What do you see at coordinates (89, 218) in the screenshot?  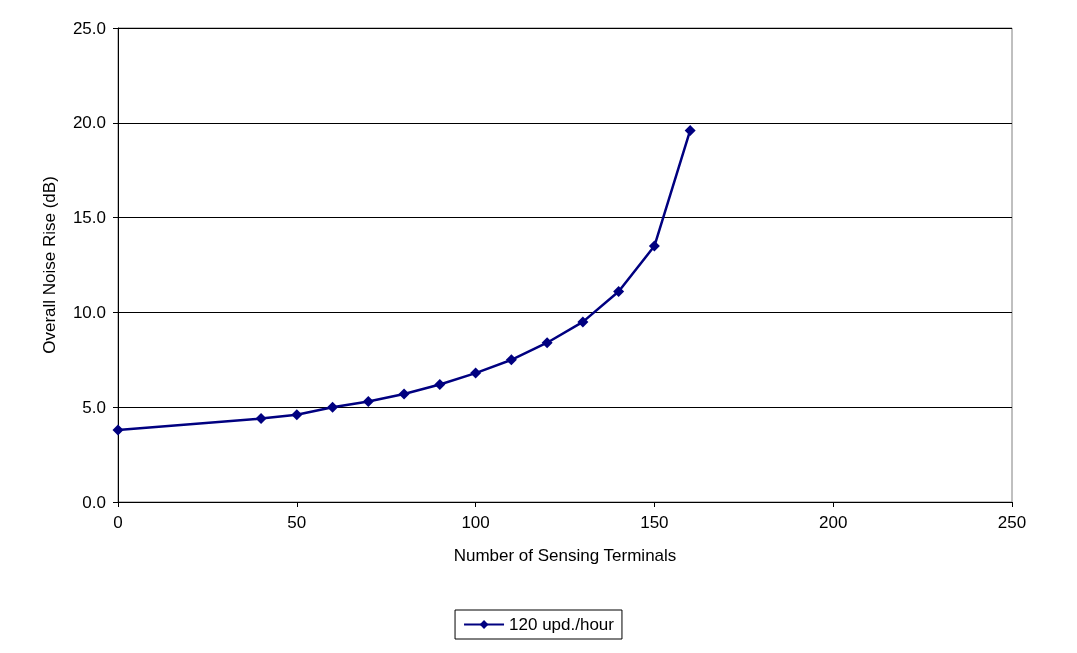 I see `y-tick-label: 15.0` at bounding box center [89, 218].